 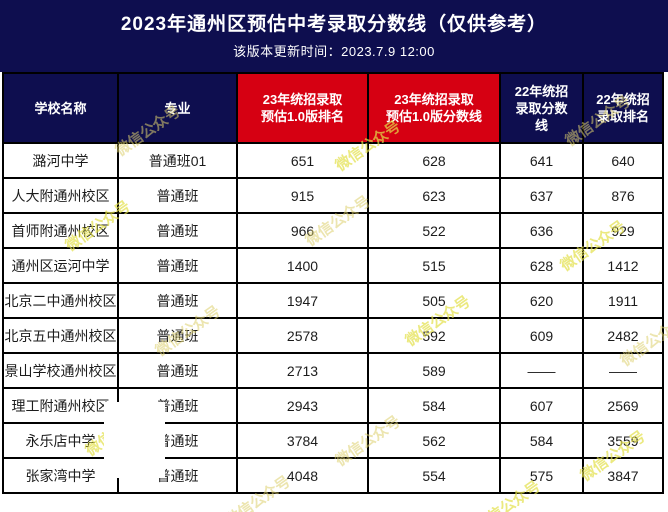 What do you see at coordinates (302, 475) in the screenshot?
I see `cell-r9-c2: 4048` at bounding box center [302, 475].